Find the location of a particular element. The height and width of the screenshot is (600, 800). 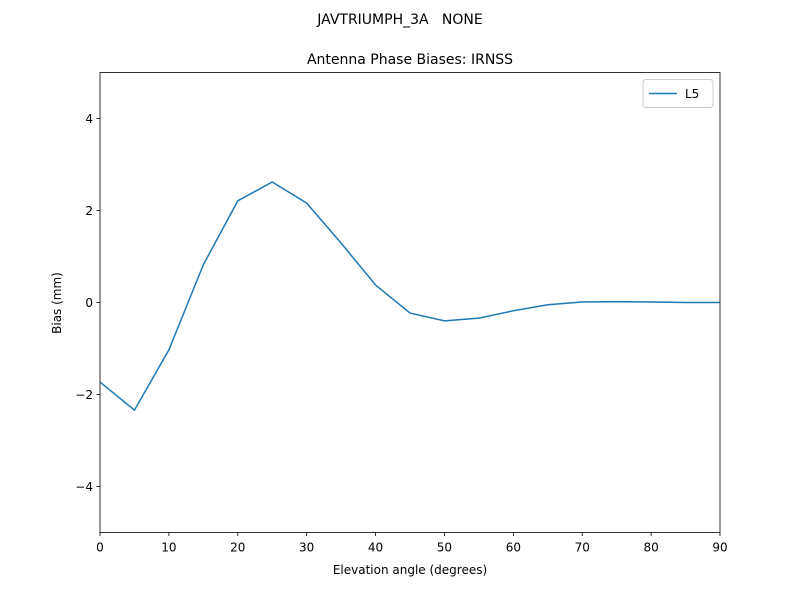

legend-label: L5 is located at coordinates (692, 94).